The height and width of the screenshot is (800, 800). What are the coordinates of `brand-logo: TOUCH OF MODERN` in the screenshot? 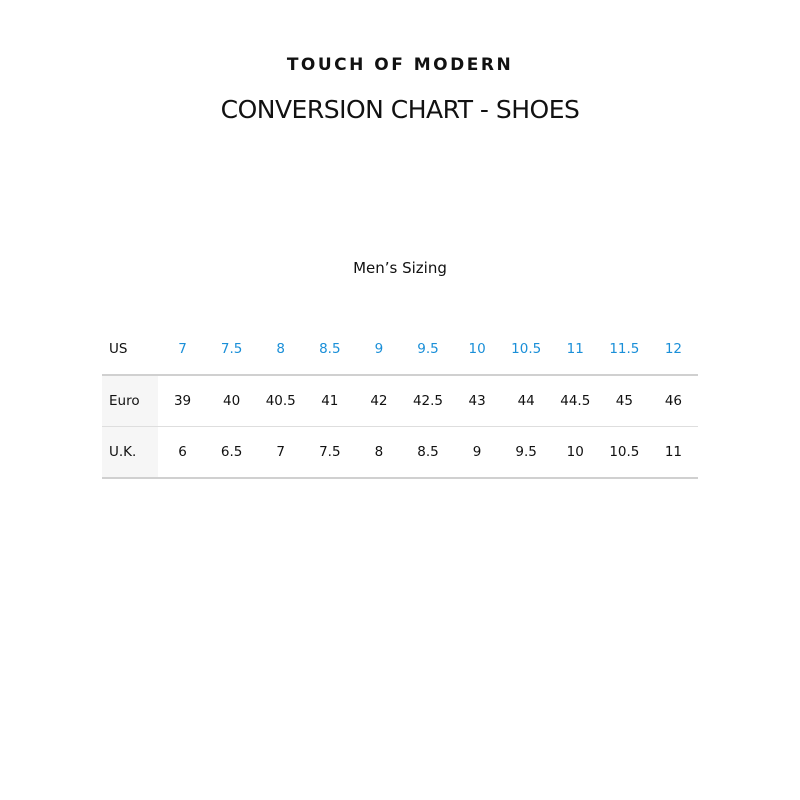 It's located at (400, 65).